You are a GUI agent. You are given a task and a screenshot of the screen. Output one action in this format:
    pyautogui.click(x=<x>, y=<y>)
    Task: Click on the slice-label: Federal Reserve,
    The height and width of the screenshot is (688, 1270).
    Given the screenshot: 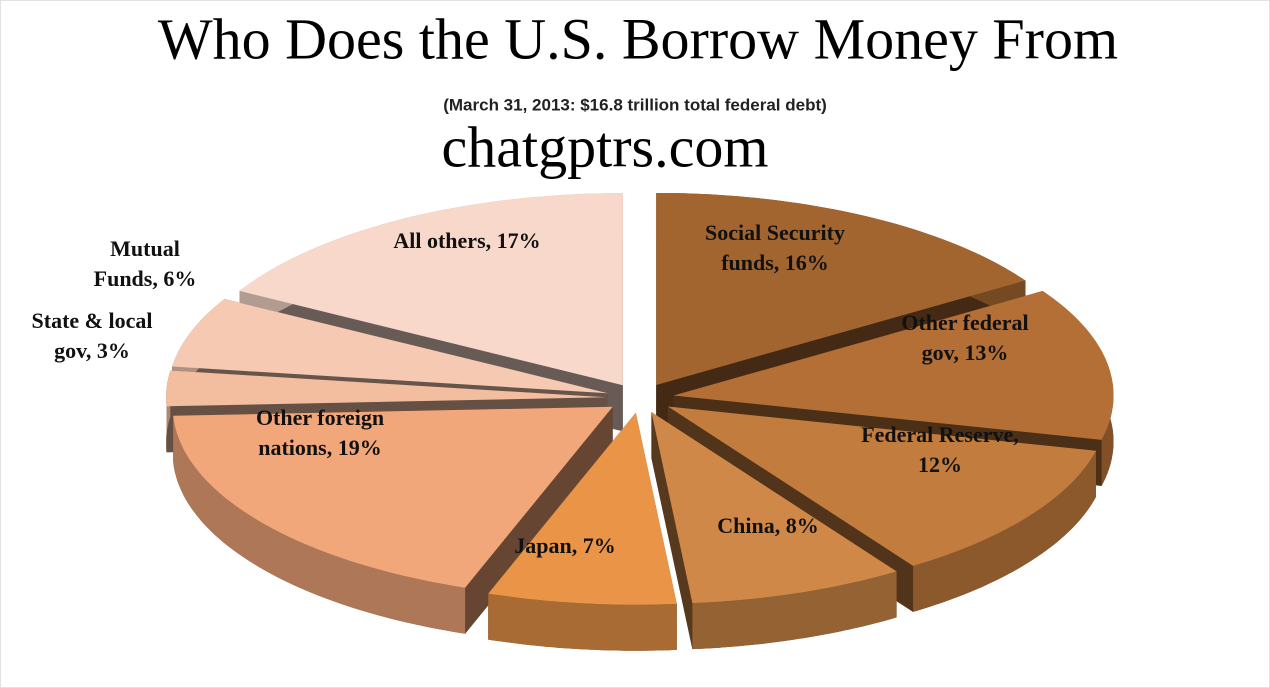 What is the action you would take?
    pyautogui.click(x=940, y=434)
    